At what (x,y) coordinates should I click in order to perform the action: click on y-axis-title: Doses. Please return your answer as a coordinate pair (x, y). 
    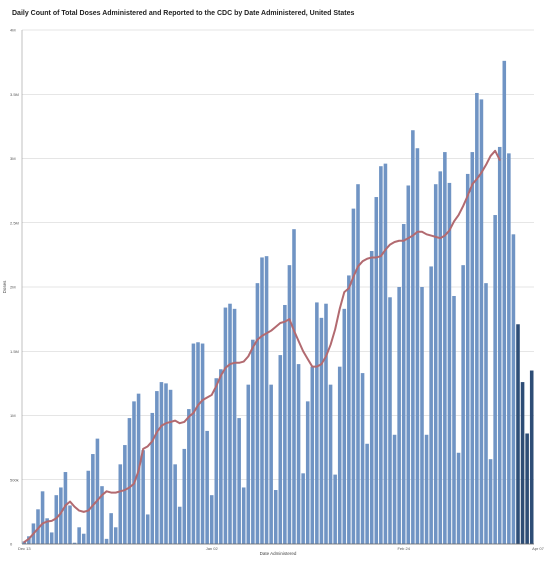
    Looking at the image, I should click on (4, 287).